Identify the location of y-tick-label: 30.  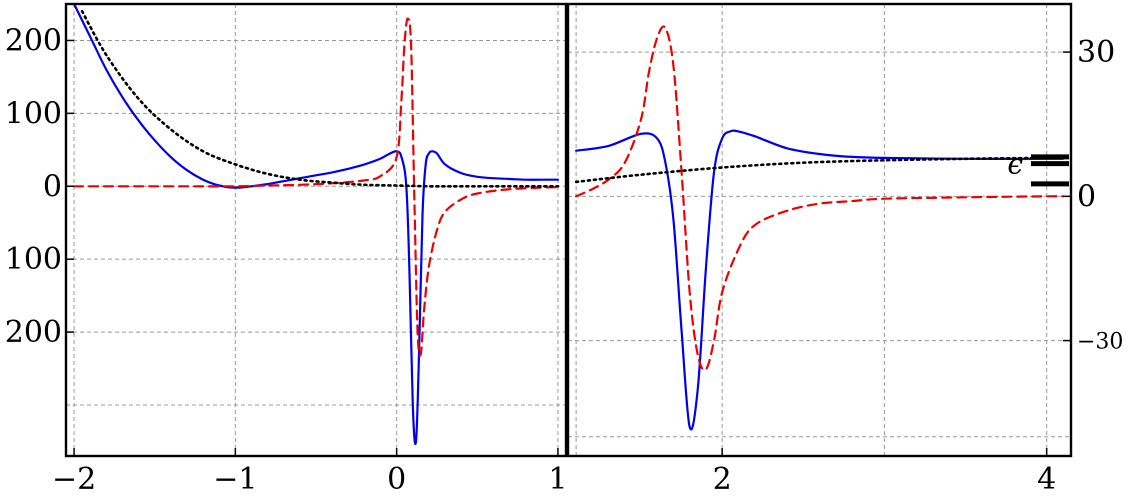
(1096, 52).